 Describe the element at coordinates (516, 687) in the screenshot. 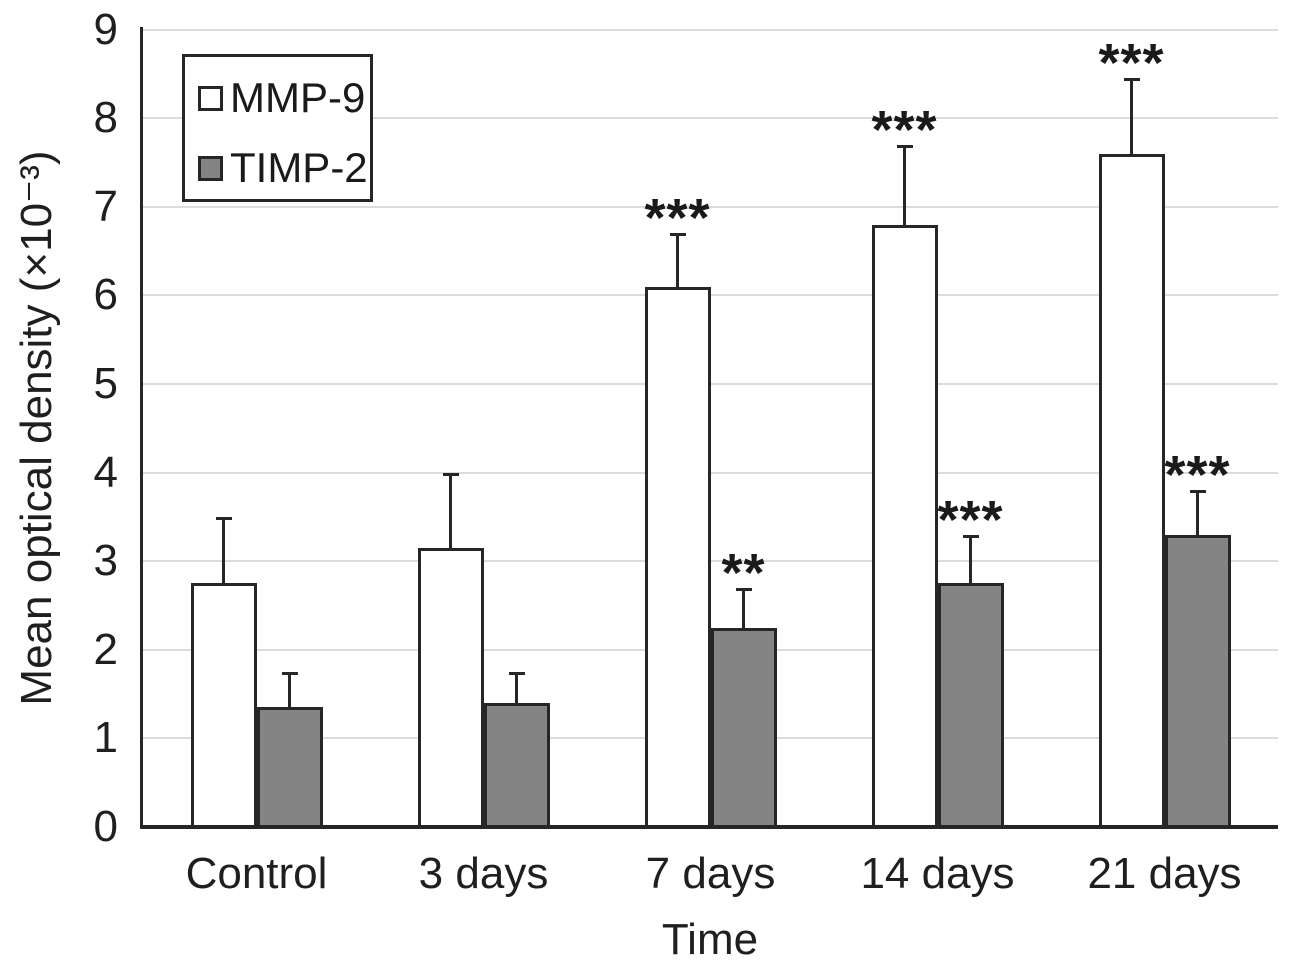

I see `error-bar-timp2-3-days` at that location.